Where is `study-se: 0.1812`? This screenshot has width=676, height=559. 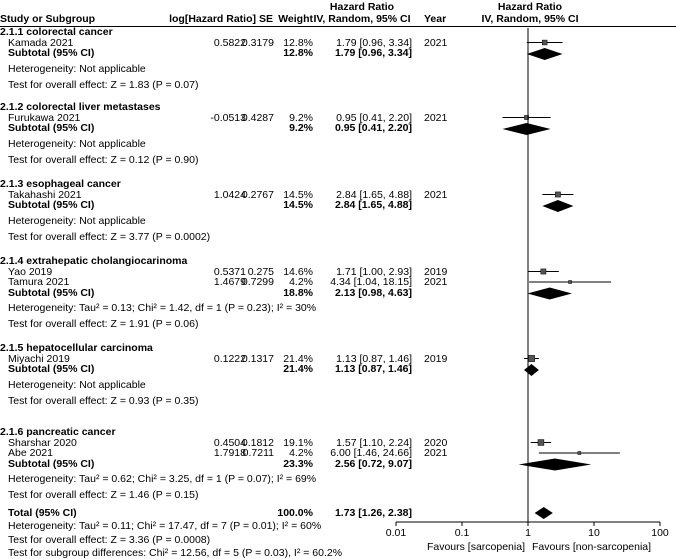
study-se: 0.1812 is located at coordinates (257, 442).